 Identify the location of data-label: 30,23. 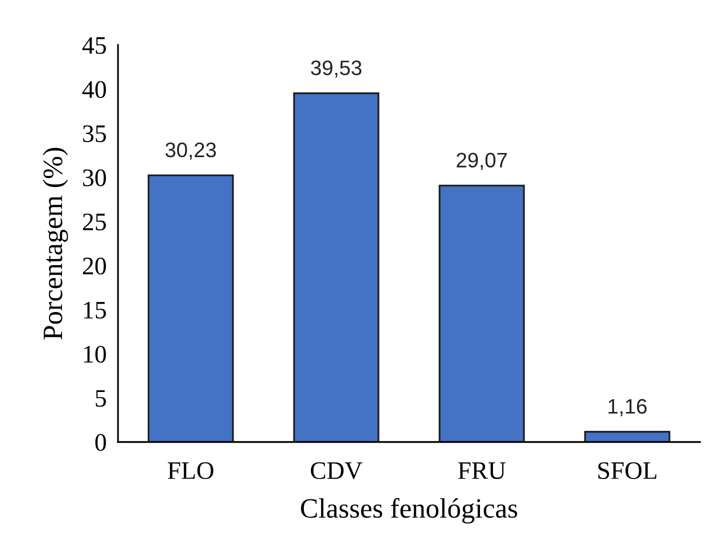
(190, 151).